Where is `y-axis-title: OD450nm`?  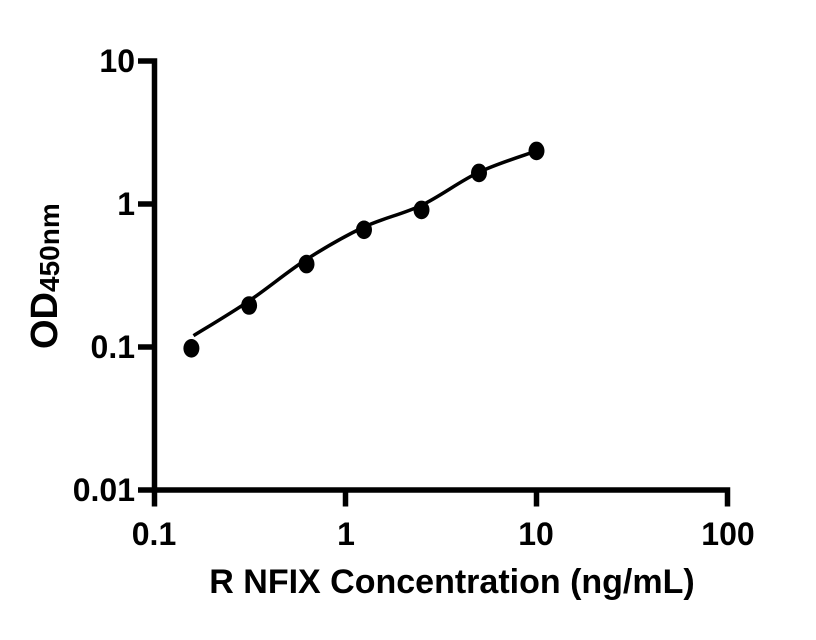
y-axis-title: OD450nm is located at coordinates (45, 276).